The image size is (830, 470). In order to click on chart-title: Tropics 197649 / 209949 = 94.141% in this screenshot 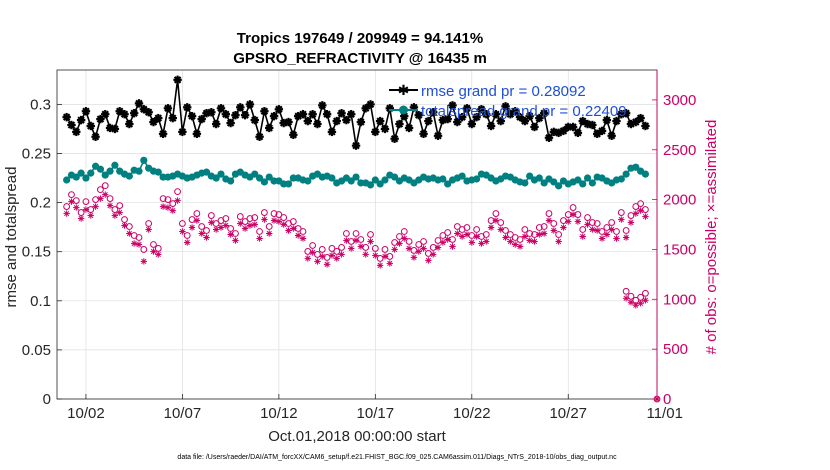, I will do `click(360, 38)`.